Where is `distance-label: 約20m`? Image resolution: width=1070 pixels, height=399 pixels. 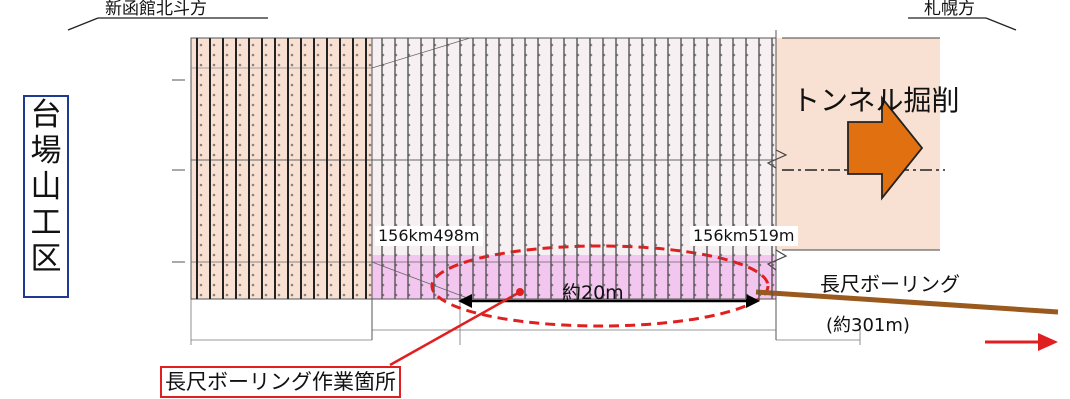
distance-label: 約20m is located at coordinates (593, 293).